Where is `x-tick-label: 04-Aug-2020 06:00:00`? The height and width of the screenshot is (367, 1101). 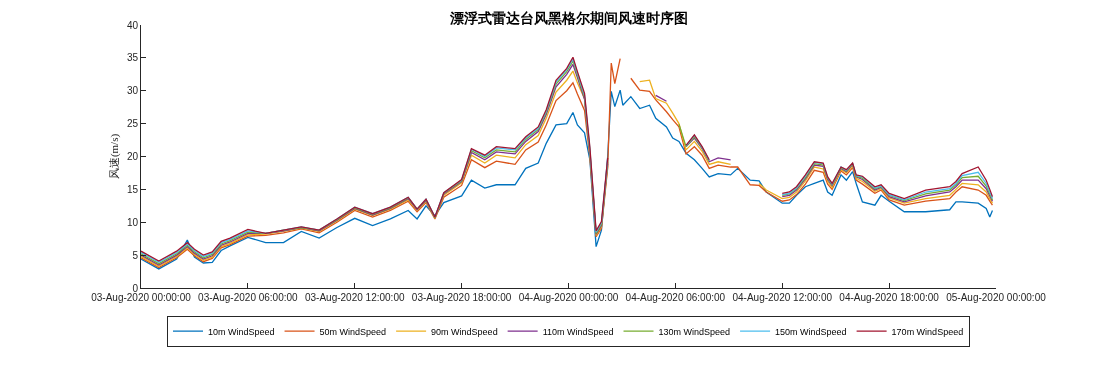 x-tick-label: 04-Aug-2020 06:00:00 is located at coordinates (675, 297).